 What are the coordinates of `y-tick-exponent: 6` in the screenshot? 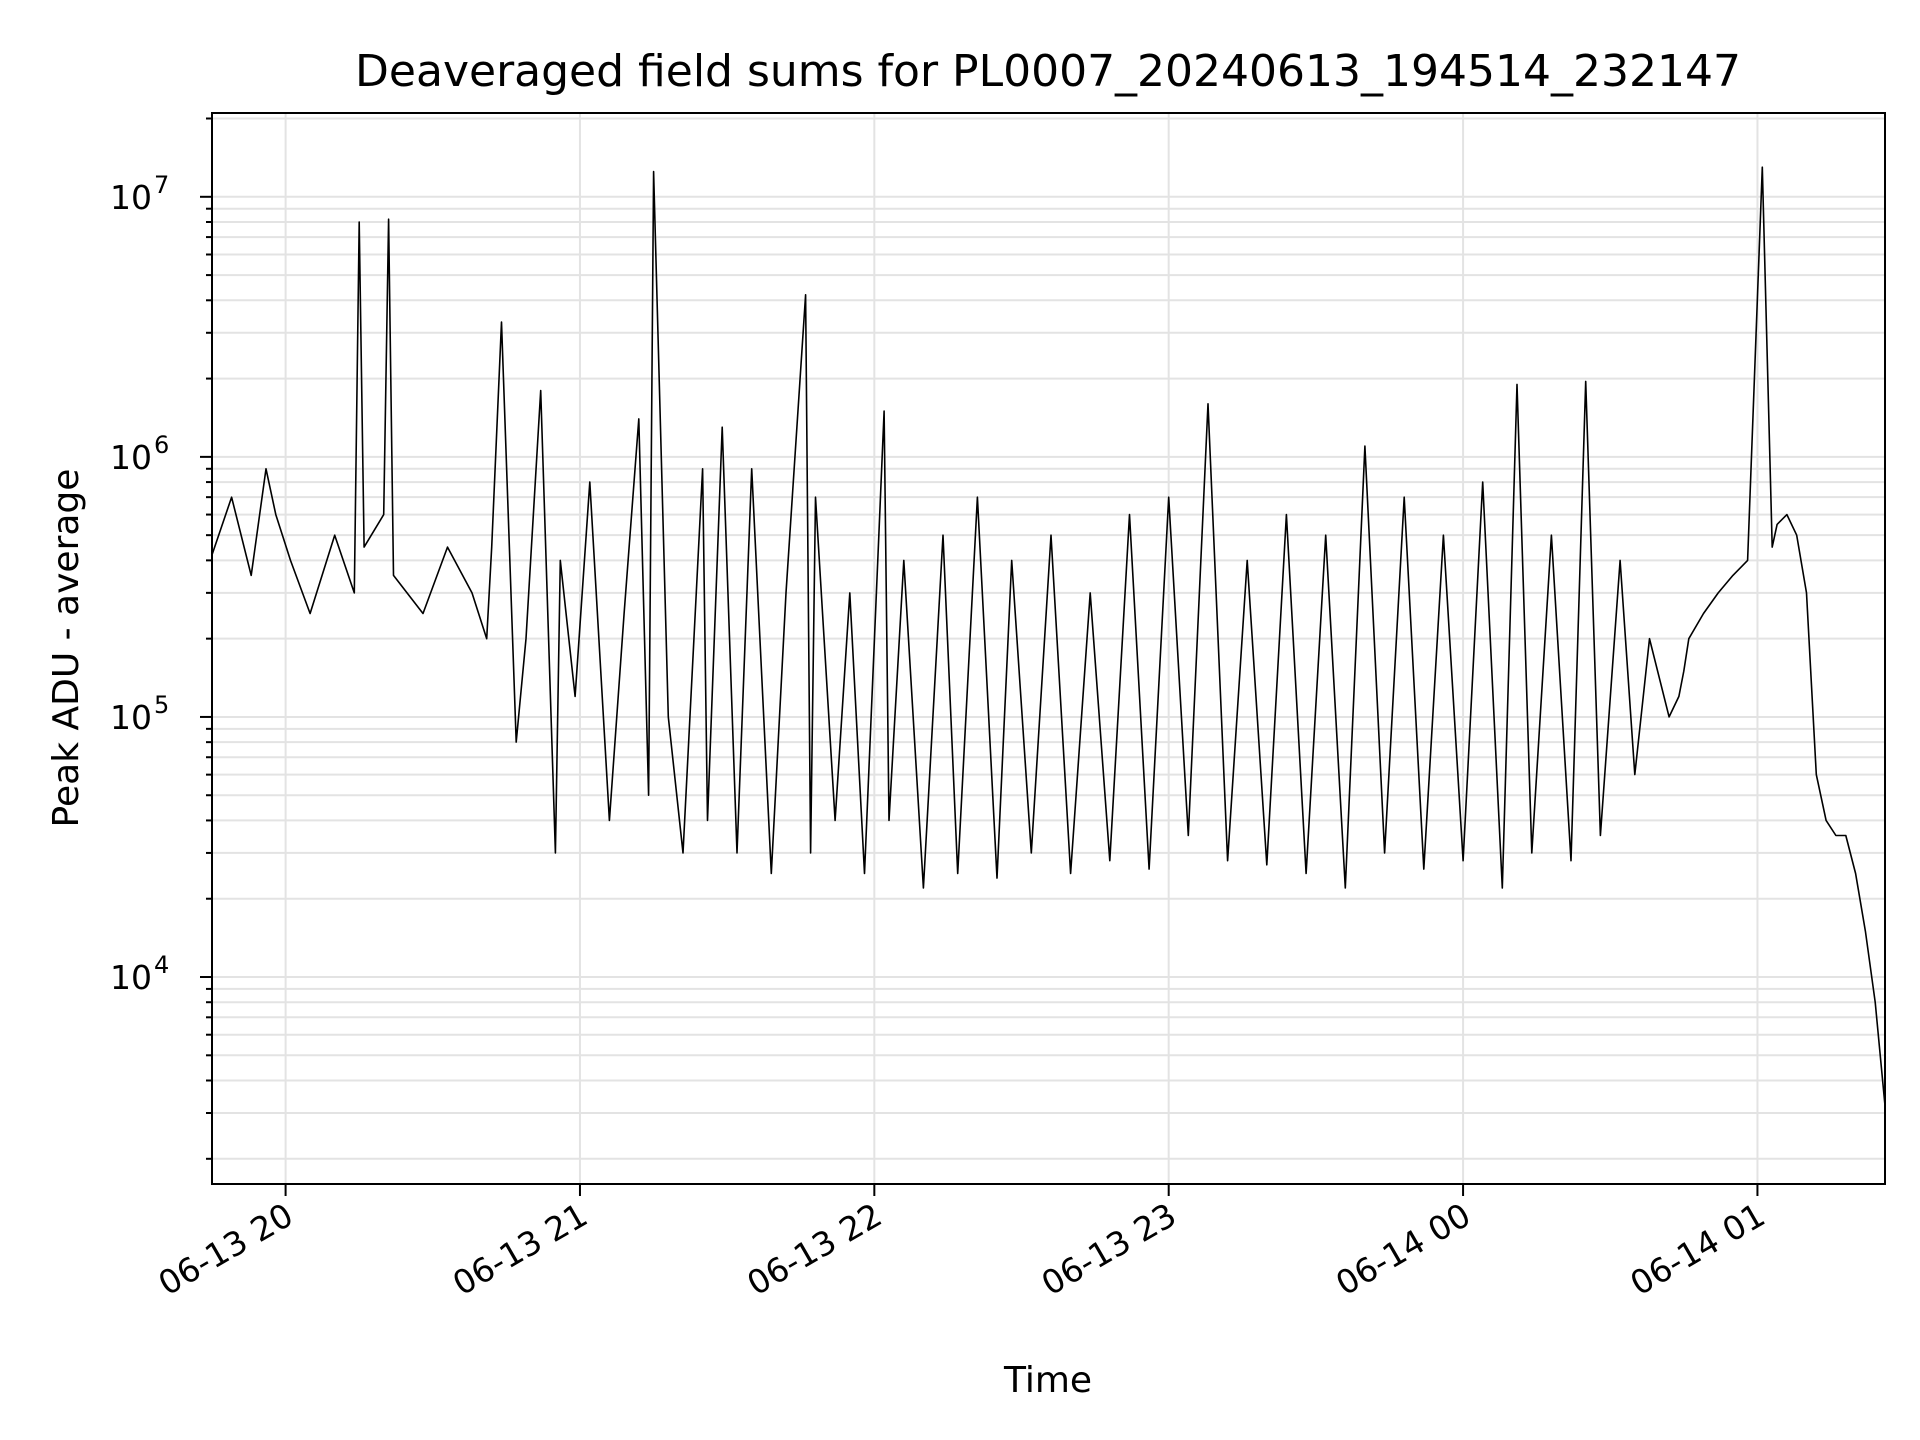 It's located at (161, 445).